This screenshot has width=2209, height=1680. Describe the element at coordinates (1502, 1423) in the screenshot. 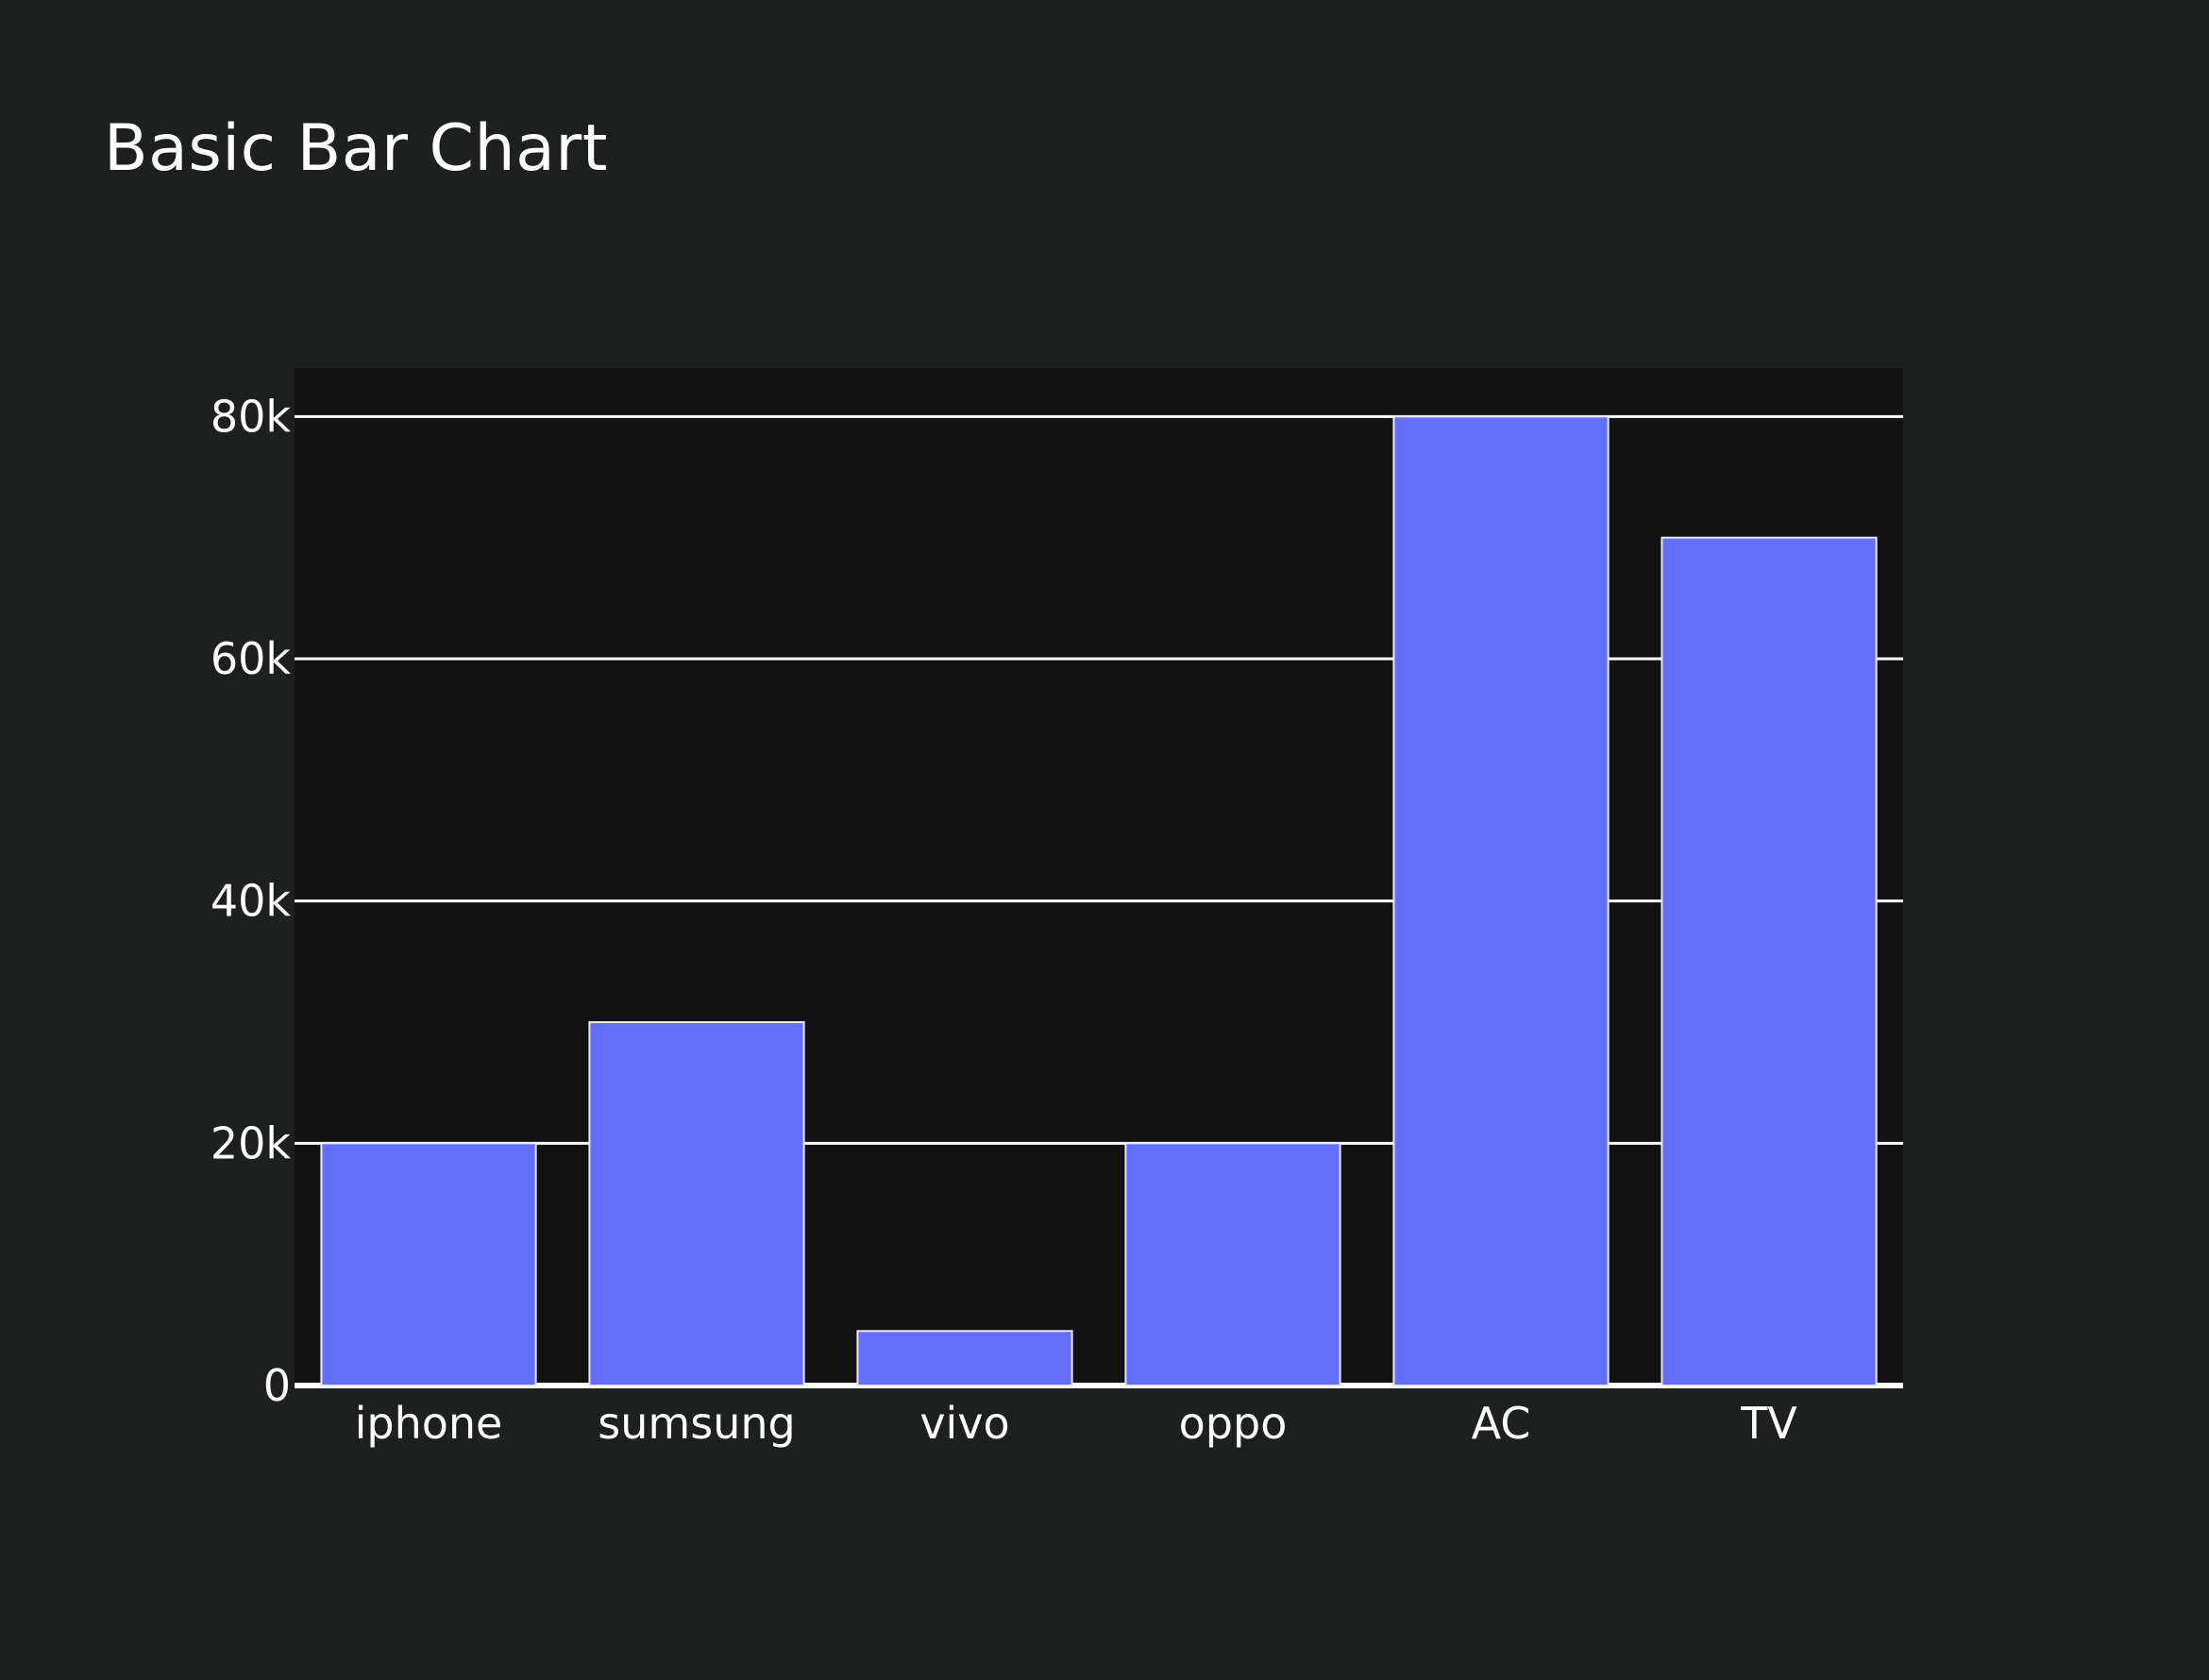

I see `x-tick-label: AC` at that location.